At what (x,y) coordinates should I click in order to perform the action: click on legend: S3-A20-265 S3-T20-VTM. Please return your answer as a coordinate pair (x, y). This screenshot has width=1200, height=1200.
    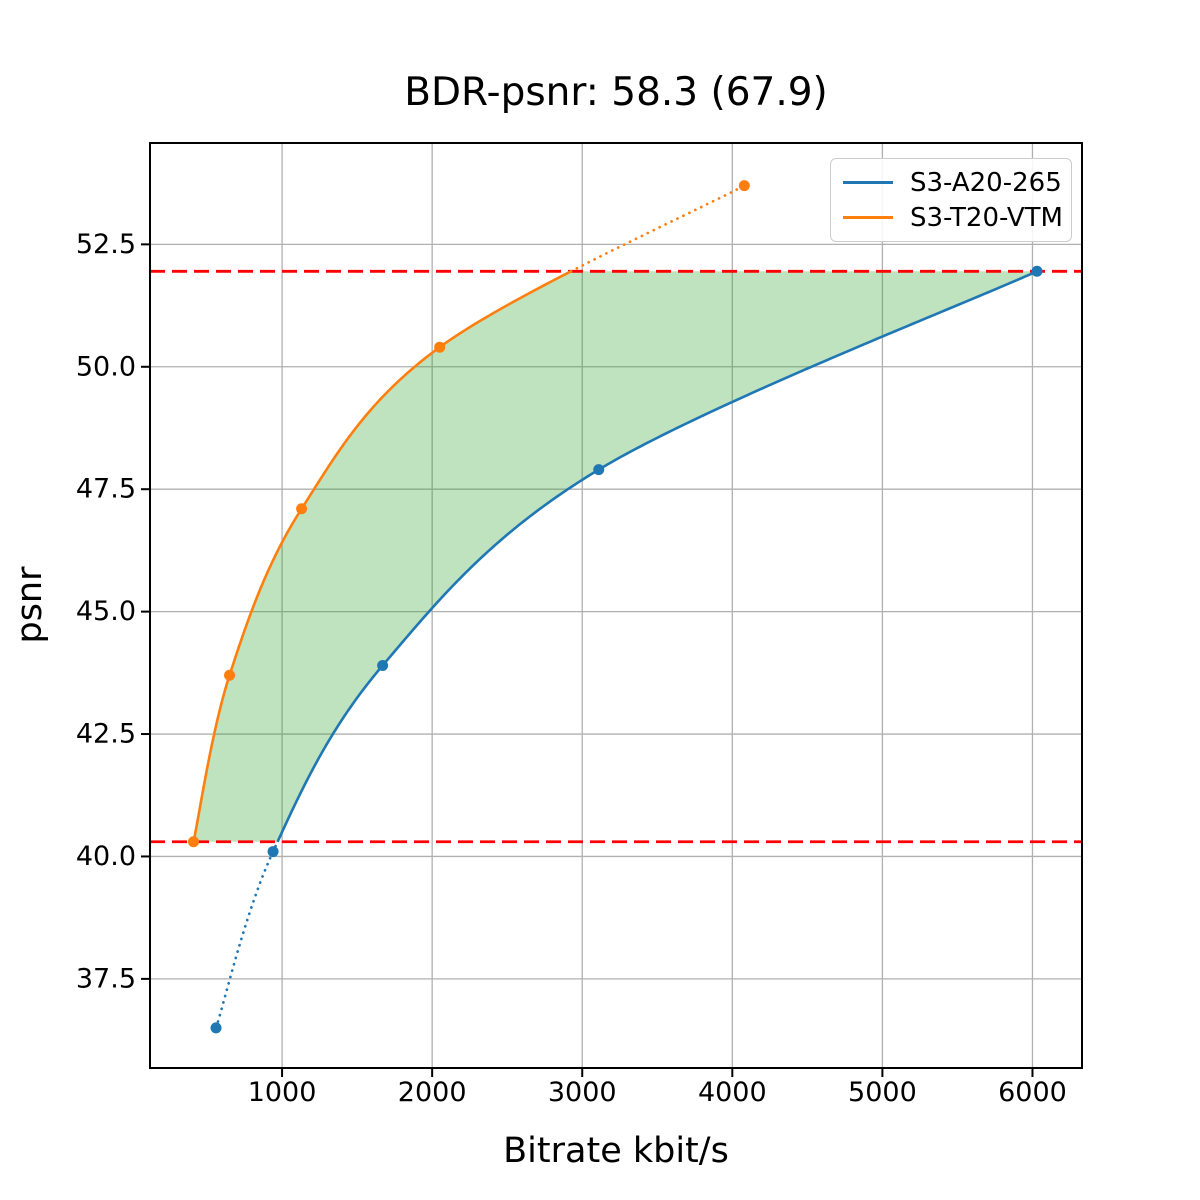
    Looking at the image, I should click on (951, 200).